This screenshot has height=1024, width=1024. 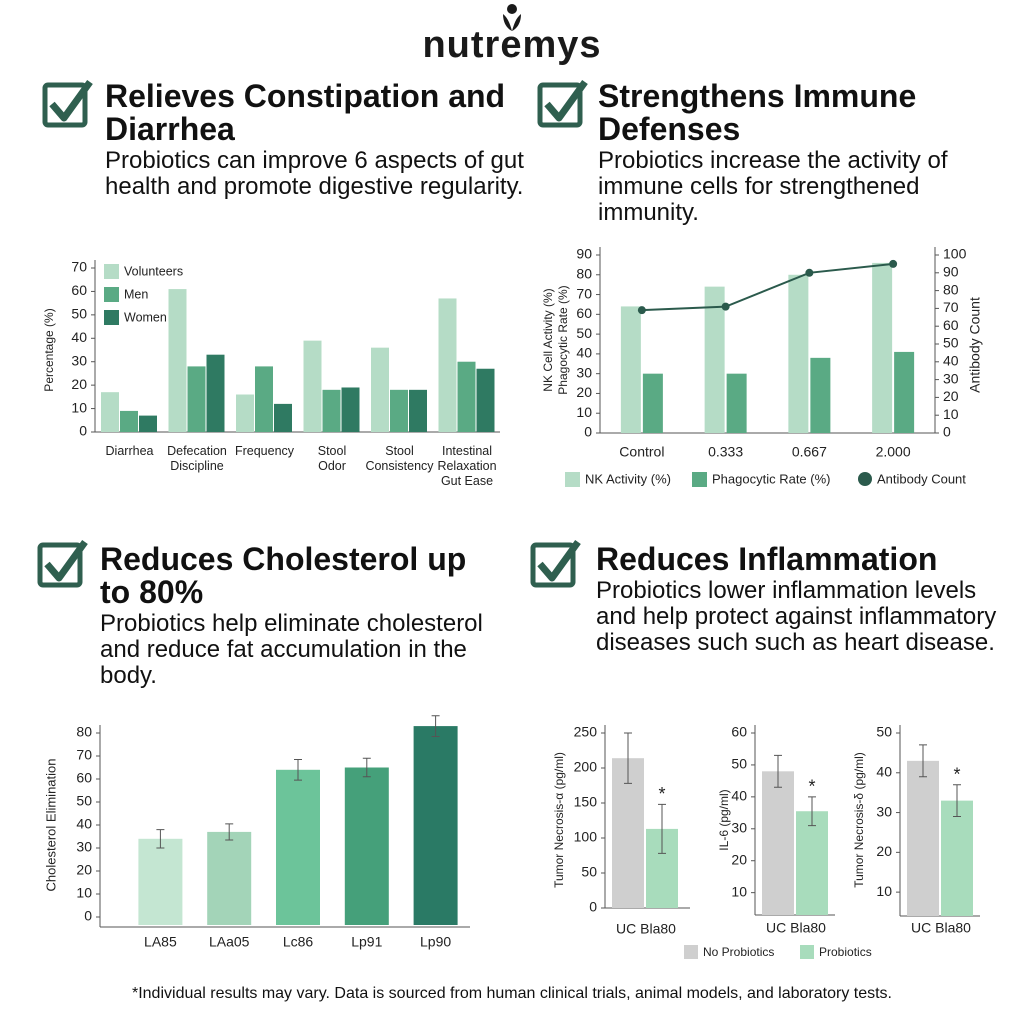 I want to click on legend-label: Phagocytic Rate (%), so click(x=771, y=478).